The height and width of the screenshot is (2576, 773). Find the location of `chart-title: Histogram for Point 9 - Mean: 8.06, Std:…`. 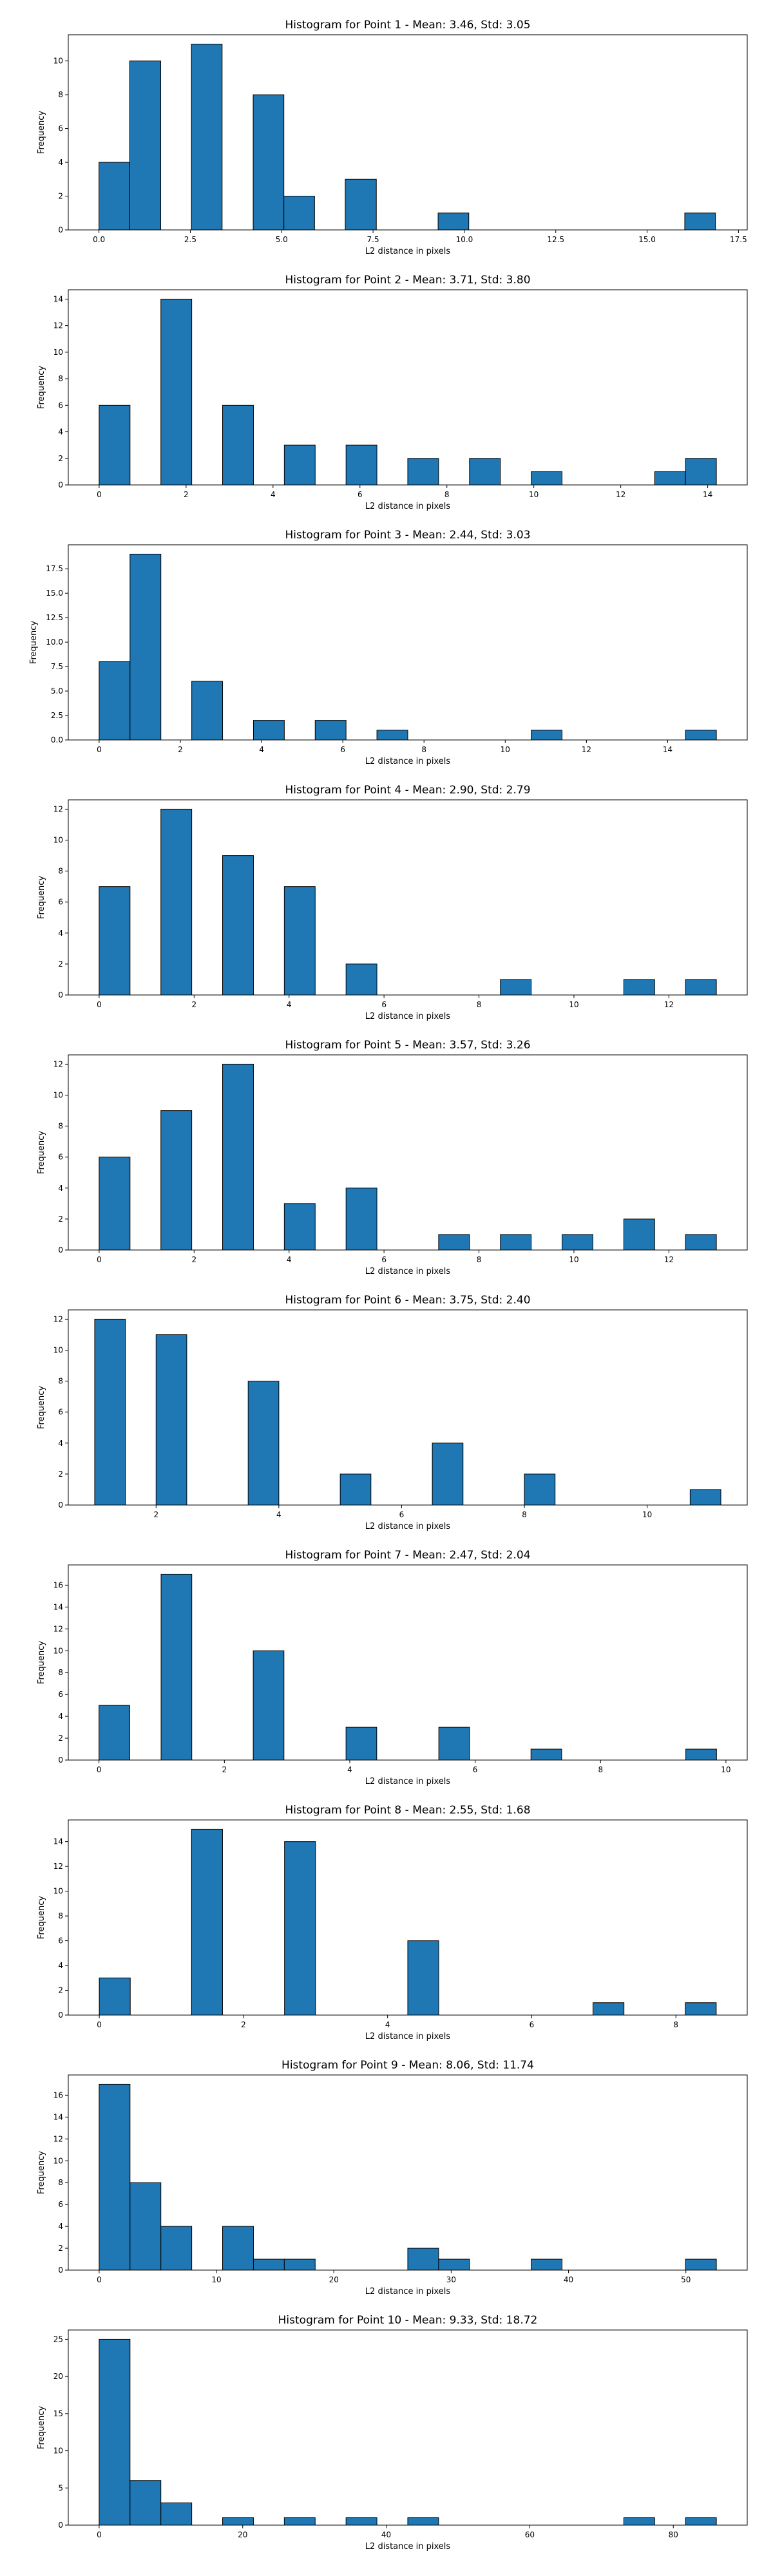

chart-title: Histogram for Point 9 - Mean: 8.06, Std:… is located at coordinates (408, 2066).